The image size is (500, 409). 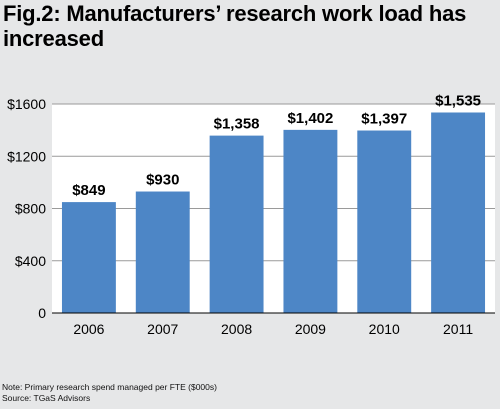 I want to click on y-axis-labels: 0 $400 $800 $1200 $1600, so click(x=26, y=208).